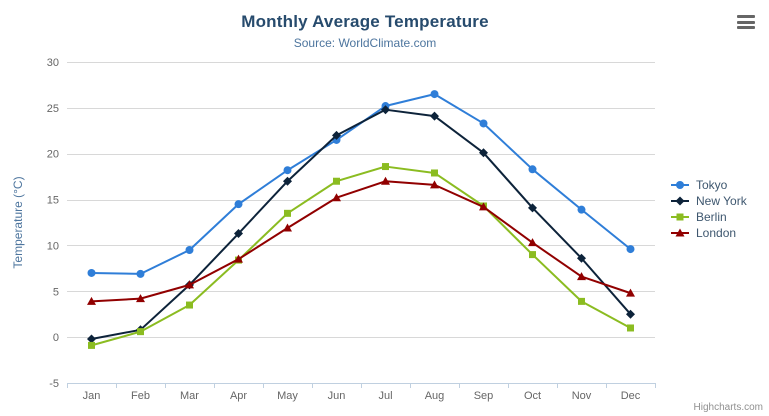 The height and width of the screenshot is (416, 769). Describe the element at coordinates (337, 396) in the screenshot. I see `x-axis-label: Jun` at that location.